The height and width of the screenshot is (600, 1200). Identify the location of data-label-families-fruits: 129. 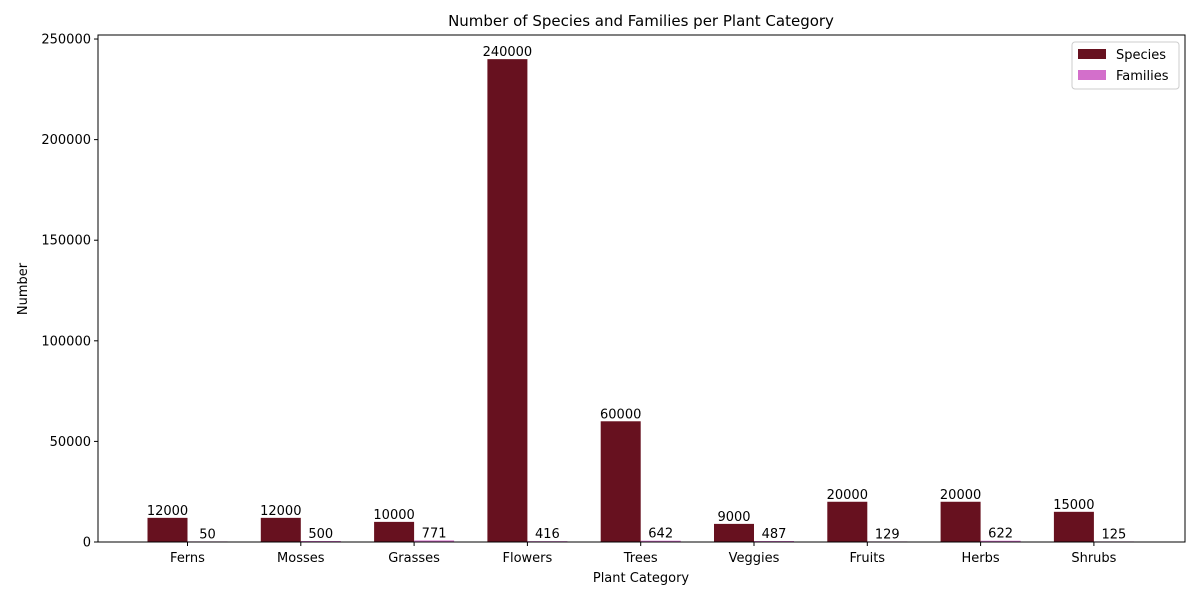
(887, 534).